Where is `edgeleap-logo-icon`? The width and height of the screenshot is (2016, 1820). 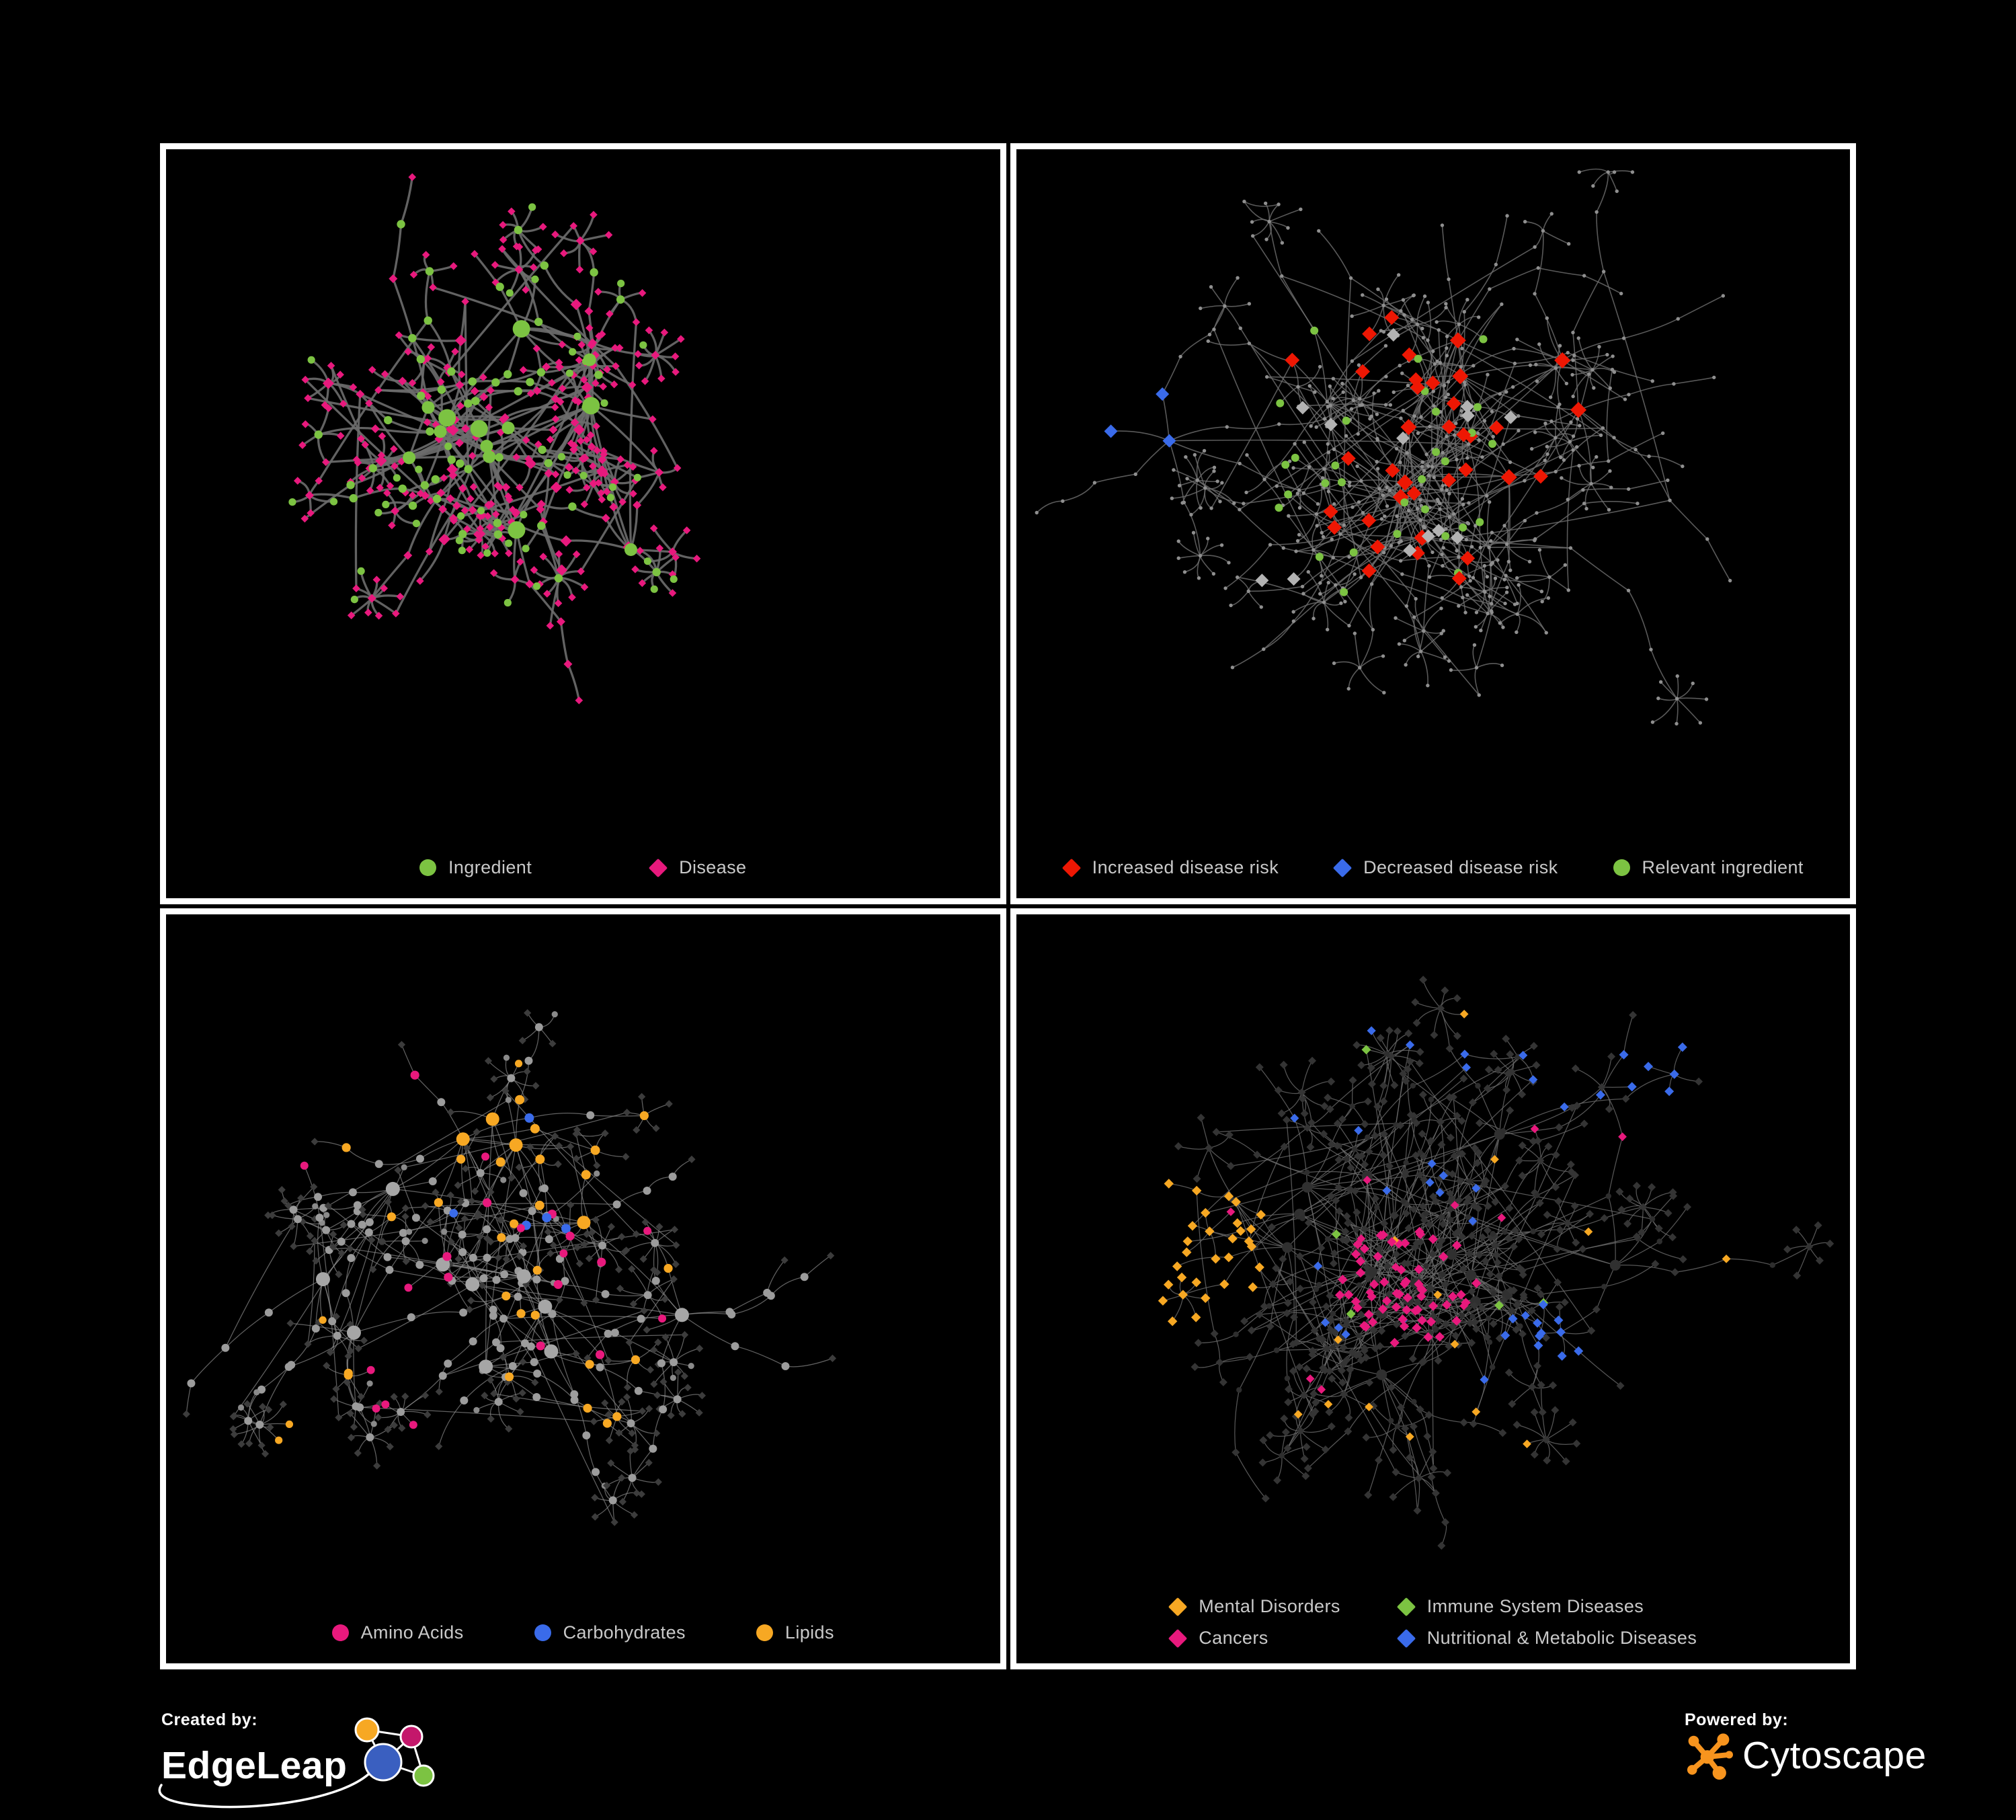 edgeleap-logo-icon is located at coordinates (394, 1752).